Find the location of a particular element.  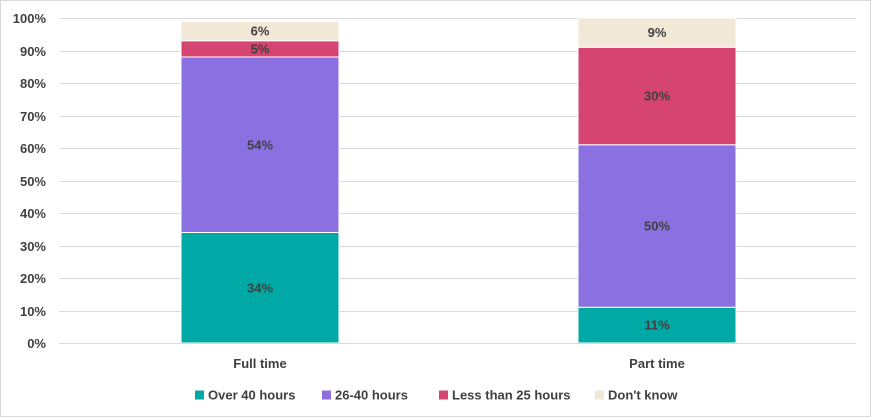

legend-item-don-t-know: Don't know is located at coordinates (636, 395).